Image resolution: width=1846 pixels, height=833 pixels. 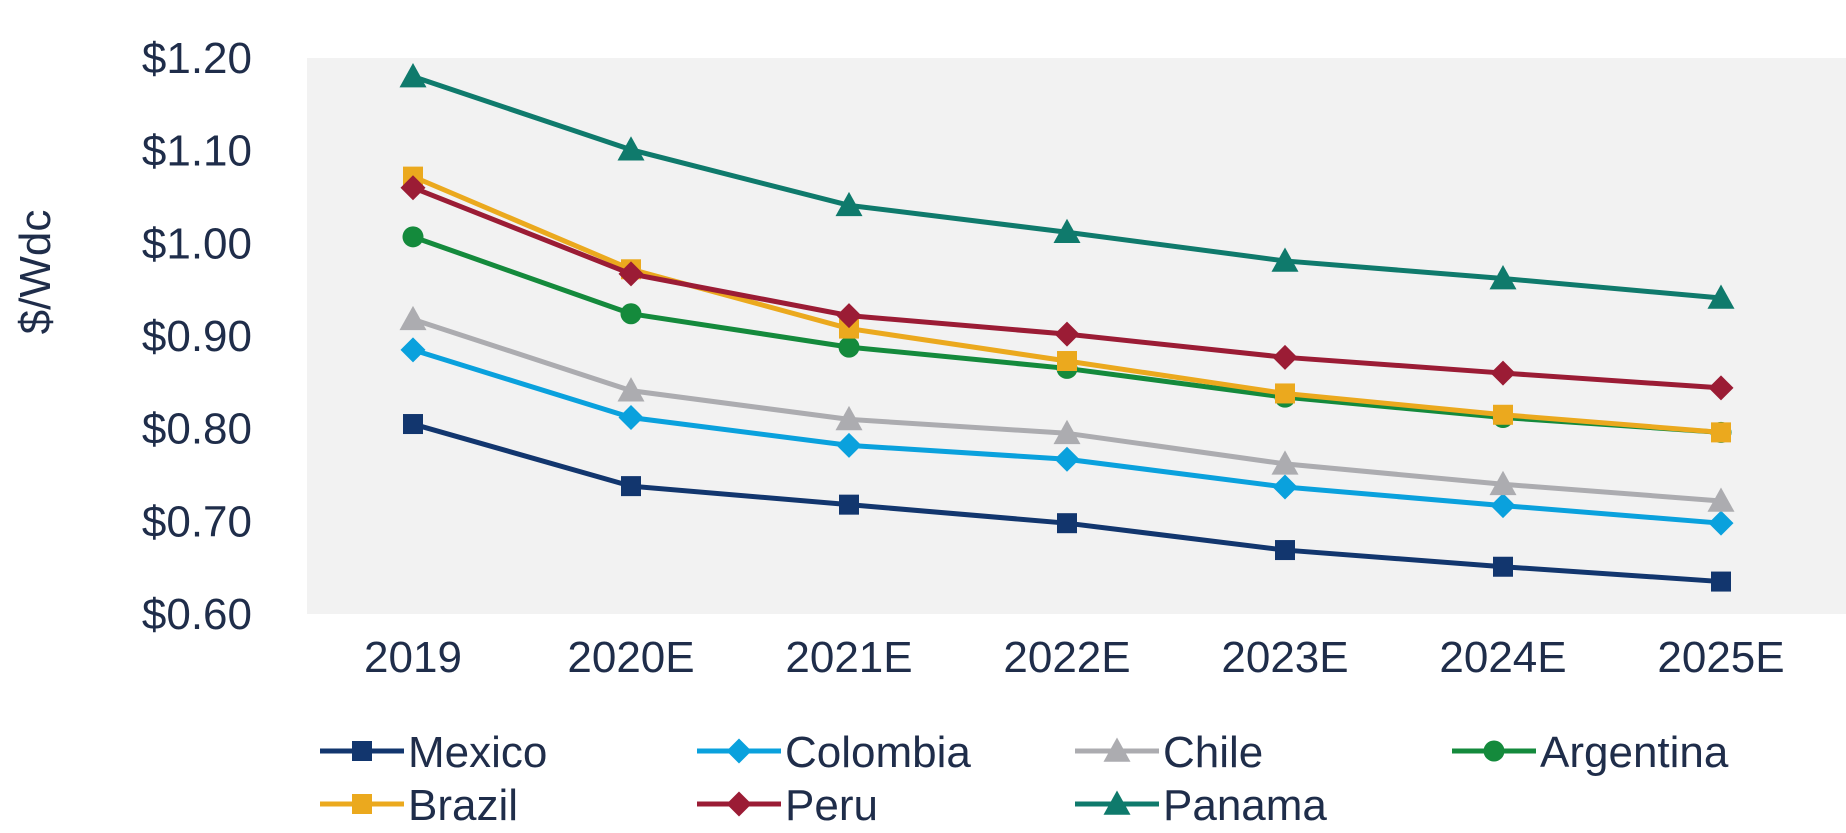 I want to click on y-tick-label: $1.10, so click(x=197, y=151).